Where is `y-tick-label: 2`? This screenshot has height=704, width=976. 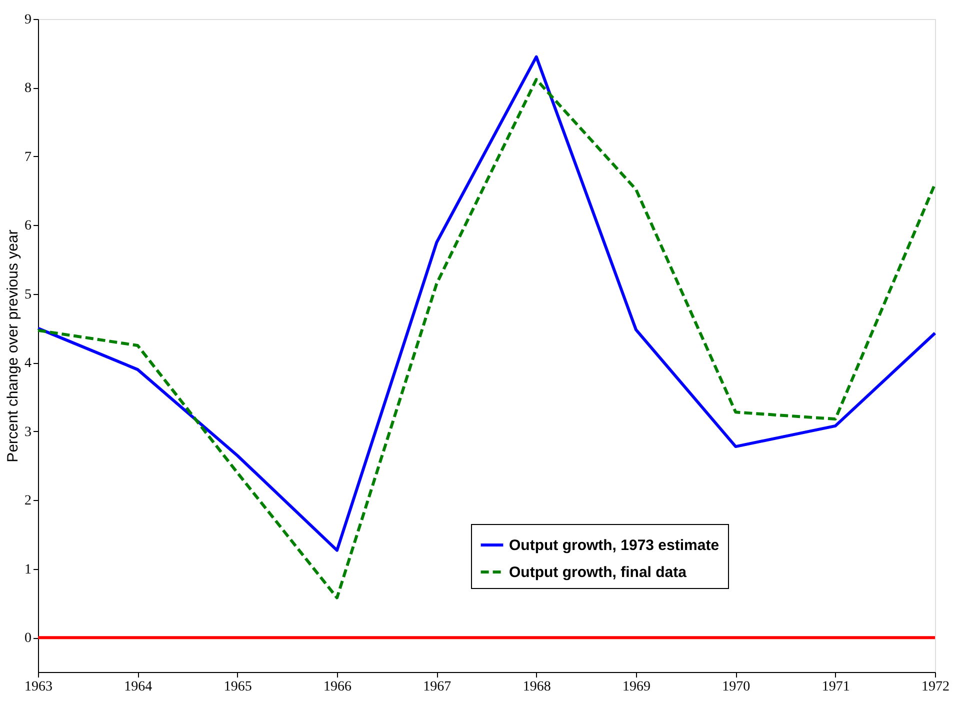 y-tick-label: 2 is located at coordinates (28, 501).